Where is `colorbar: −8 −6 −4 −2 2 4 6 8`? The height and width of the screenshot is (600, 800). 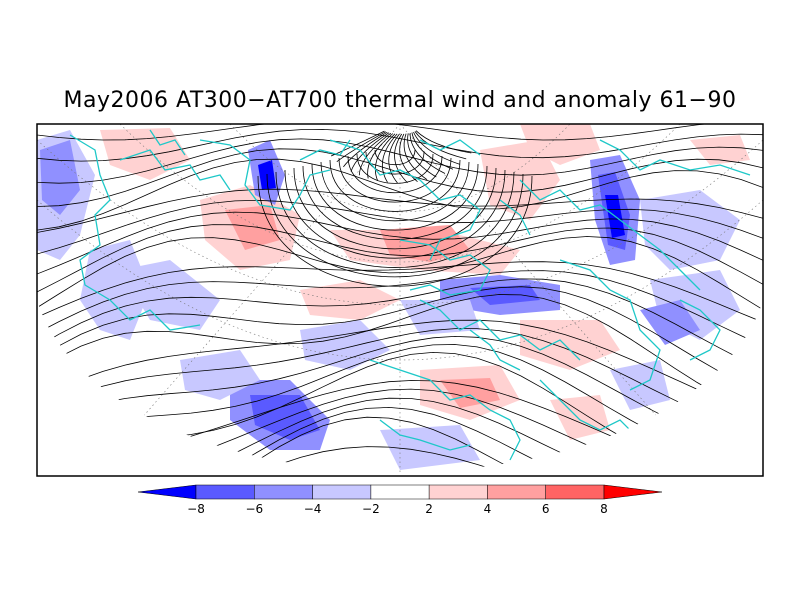 colorbar: −8 −6 −4 −2 2 4 6 8 is located at coordinates (400, 500).